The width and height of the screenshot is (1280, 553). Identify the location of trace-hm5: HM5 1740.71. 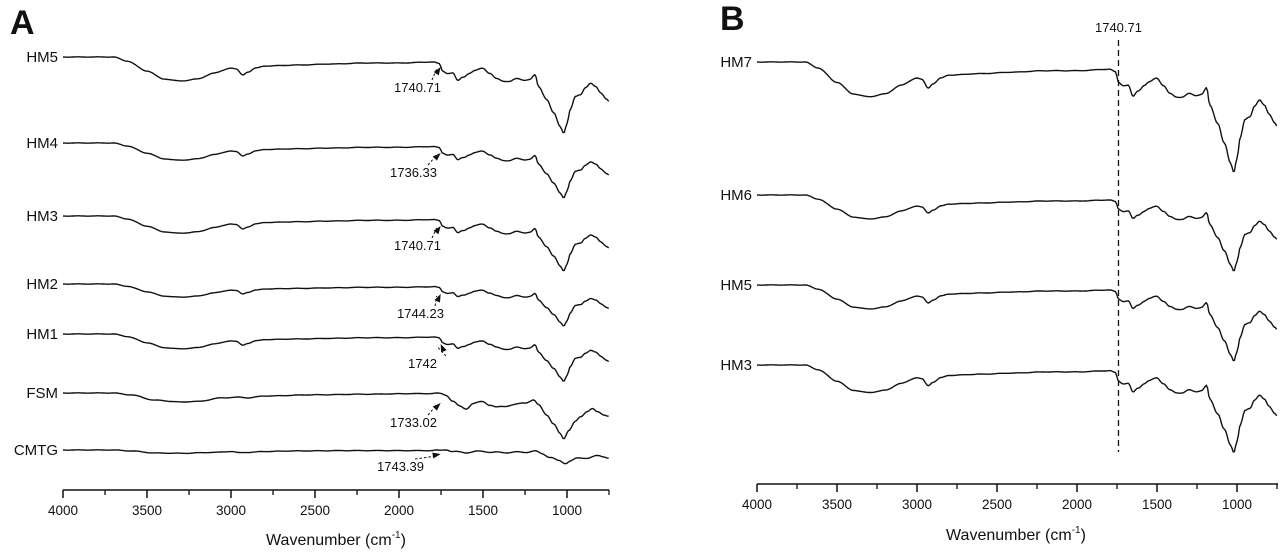
(318, 91).